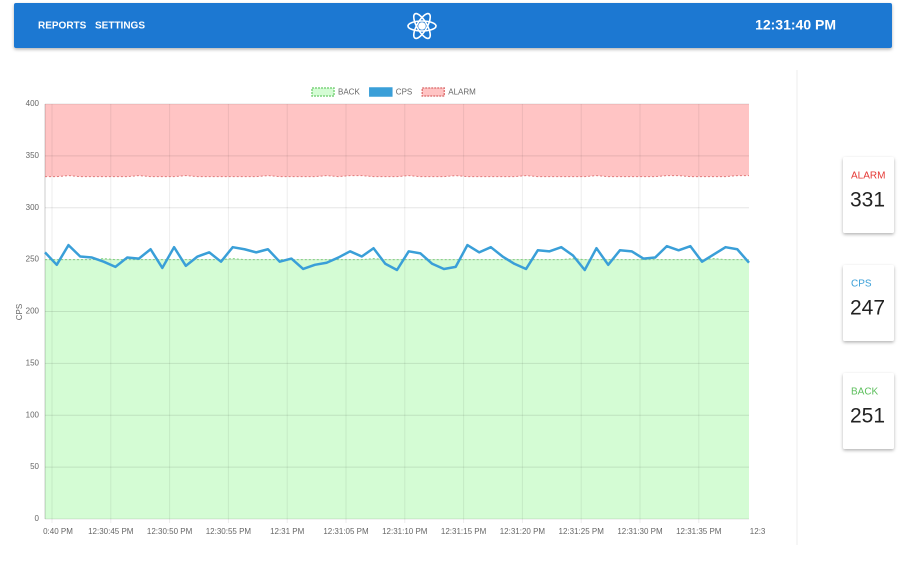 Image resolution: width=906 pixels, height=574 pixels. Describe the element at coordinates (404, 92) in the screenshot. I see `legend-label: CPS` at that location.